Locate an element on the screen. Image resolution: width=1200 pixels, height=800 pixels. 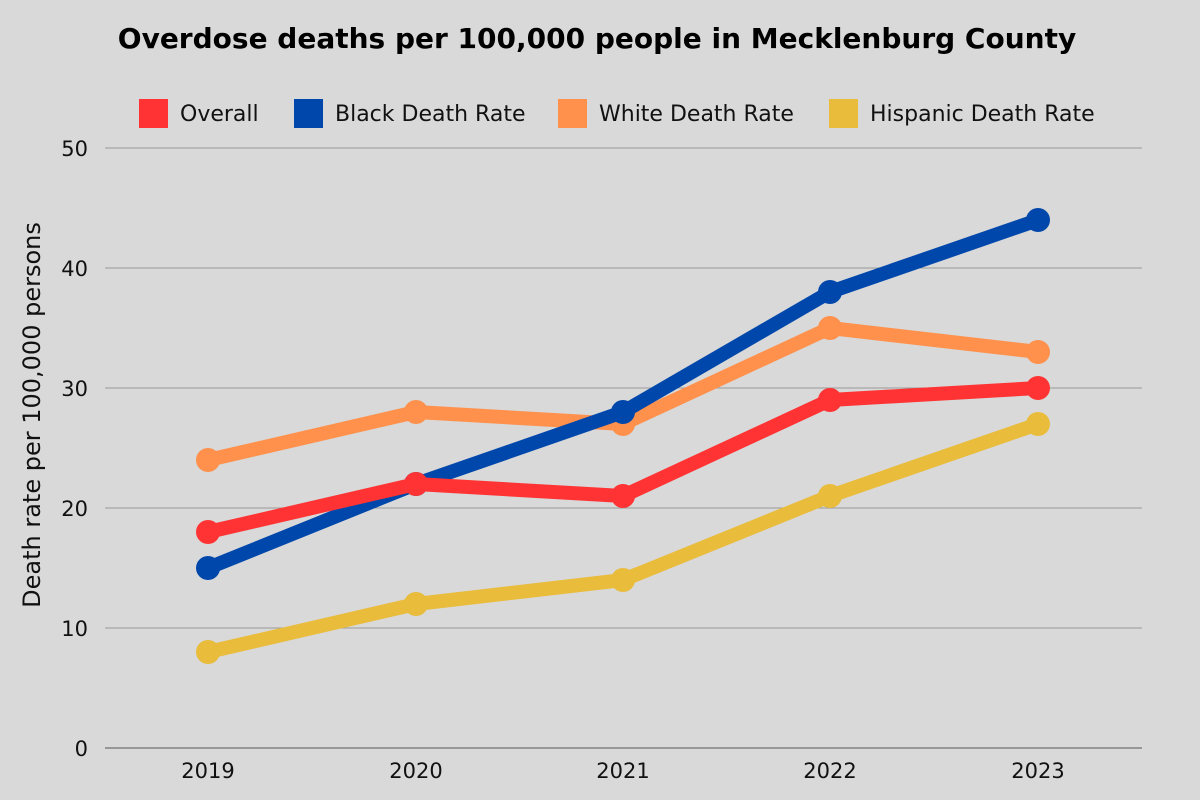
y-tick-label: 40 is located at coordinates (74, 269).